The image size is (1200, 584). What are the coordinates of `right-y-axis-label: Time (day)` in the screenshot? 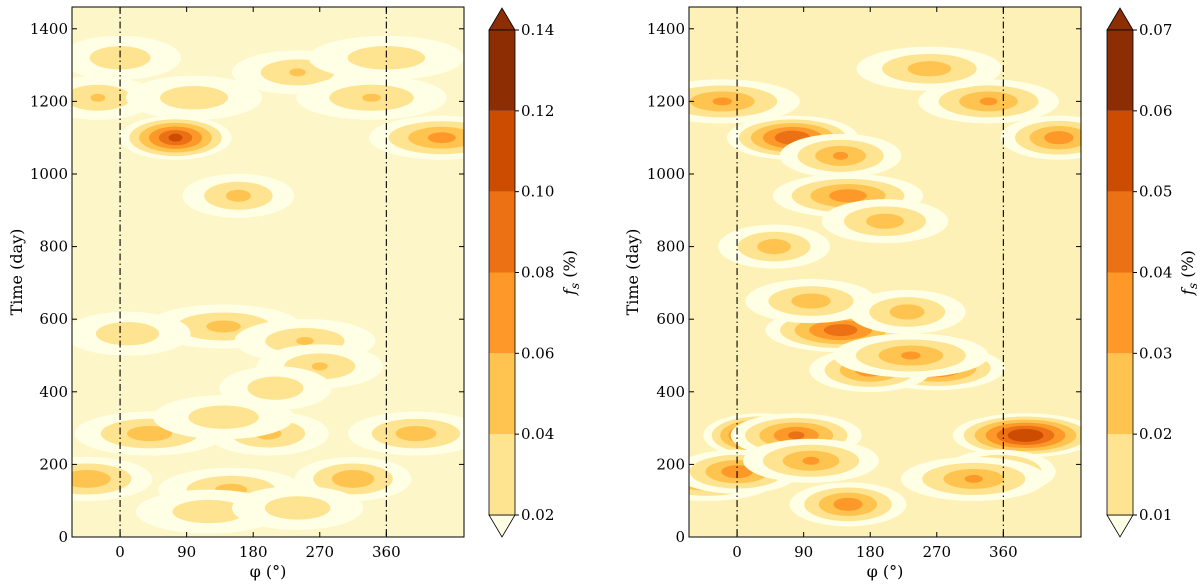 It's located at (632, 272).